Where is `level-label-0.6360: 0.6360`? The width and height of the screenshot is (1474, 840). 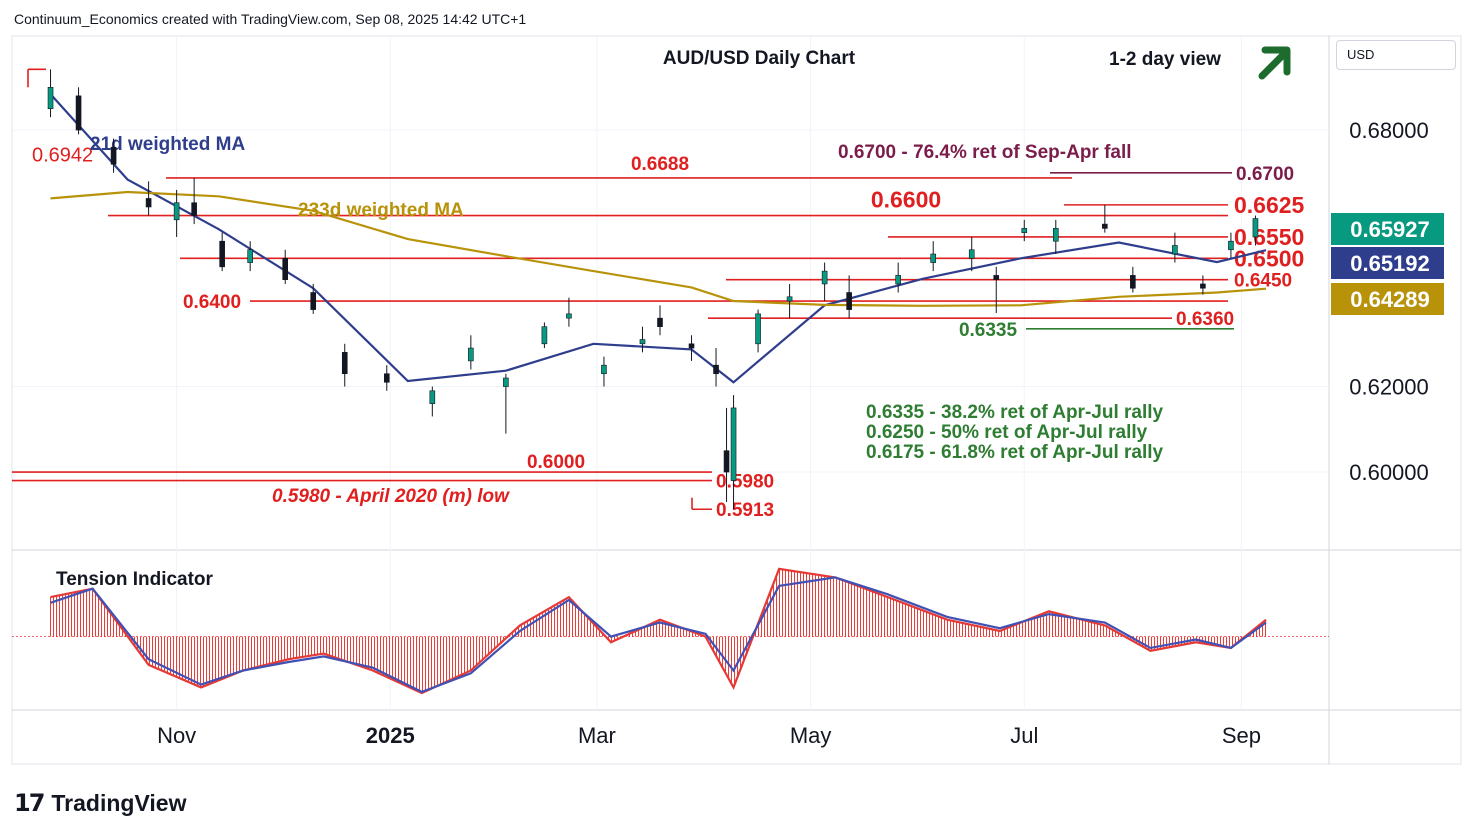
level-label-0.6360: 0.6360 is located at coordinates (1205, 319).